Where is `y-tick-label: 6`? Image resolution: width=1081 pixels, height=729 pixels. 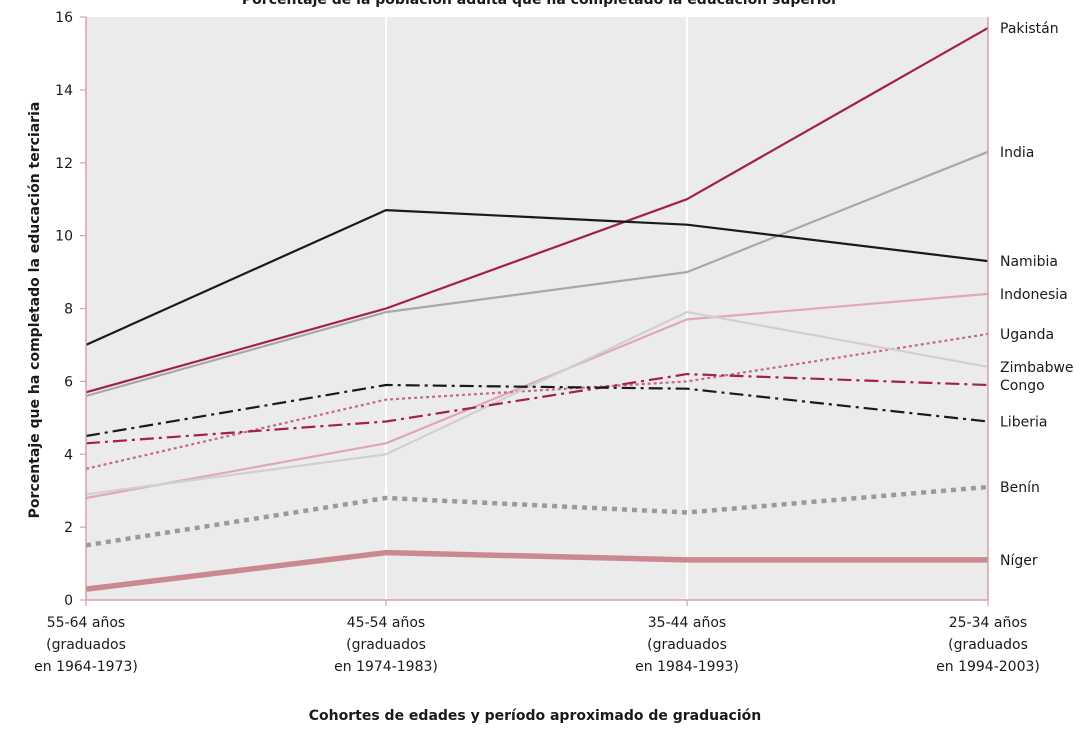 y-tick-label: 6 is located at coordinates (68, 382).